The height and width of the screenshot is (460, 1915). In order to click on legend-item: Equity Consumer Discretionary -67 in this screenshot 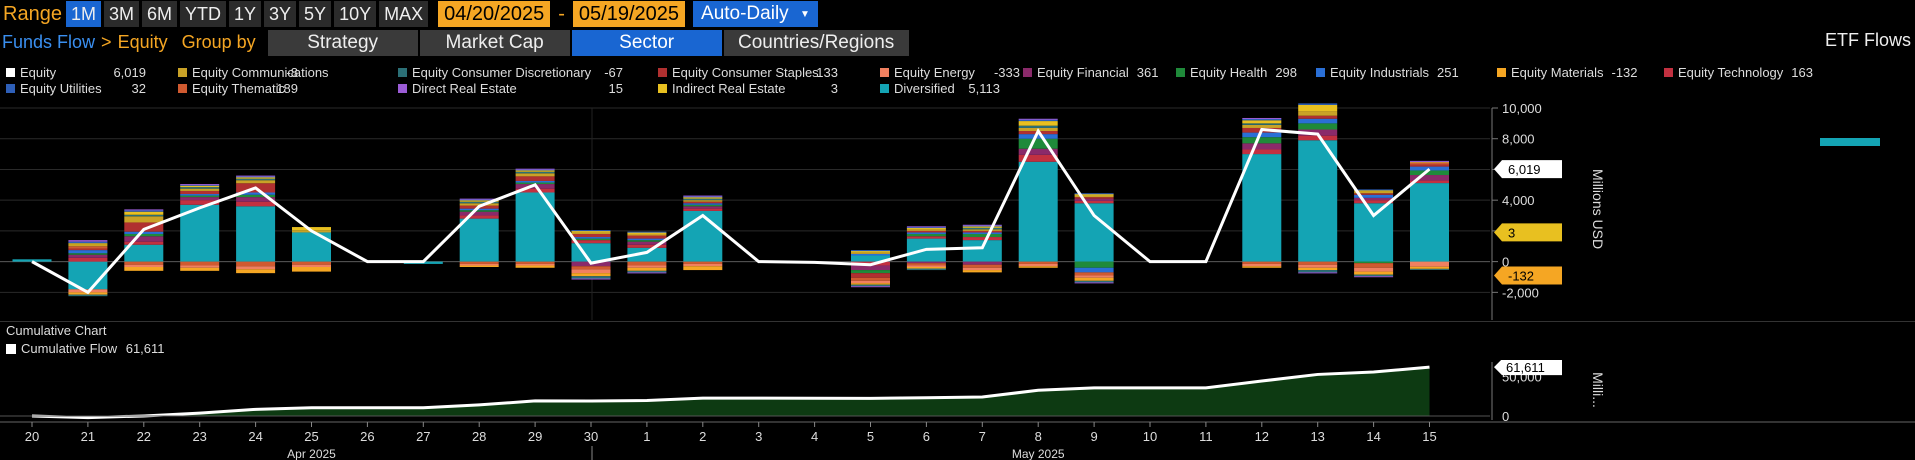, I will do `click(510, 72)`.